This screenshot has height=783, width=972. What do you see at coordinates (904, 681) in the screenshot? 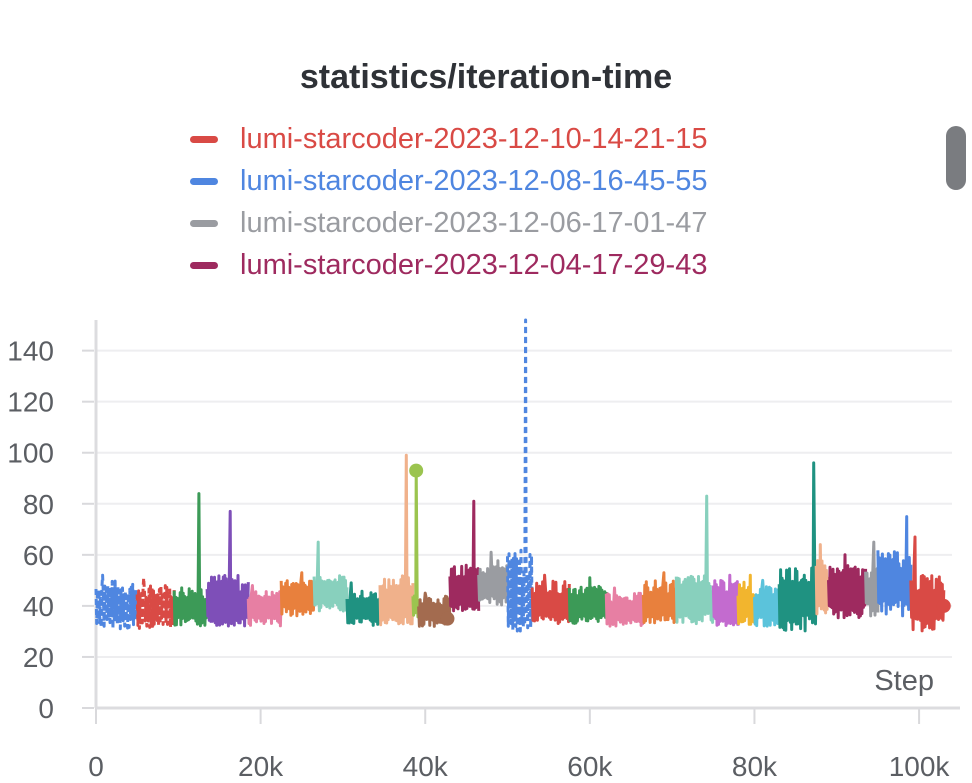
I see `x-axis-label: Step` at bounding box center [904, 681].